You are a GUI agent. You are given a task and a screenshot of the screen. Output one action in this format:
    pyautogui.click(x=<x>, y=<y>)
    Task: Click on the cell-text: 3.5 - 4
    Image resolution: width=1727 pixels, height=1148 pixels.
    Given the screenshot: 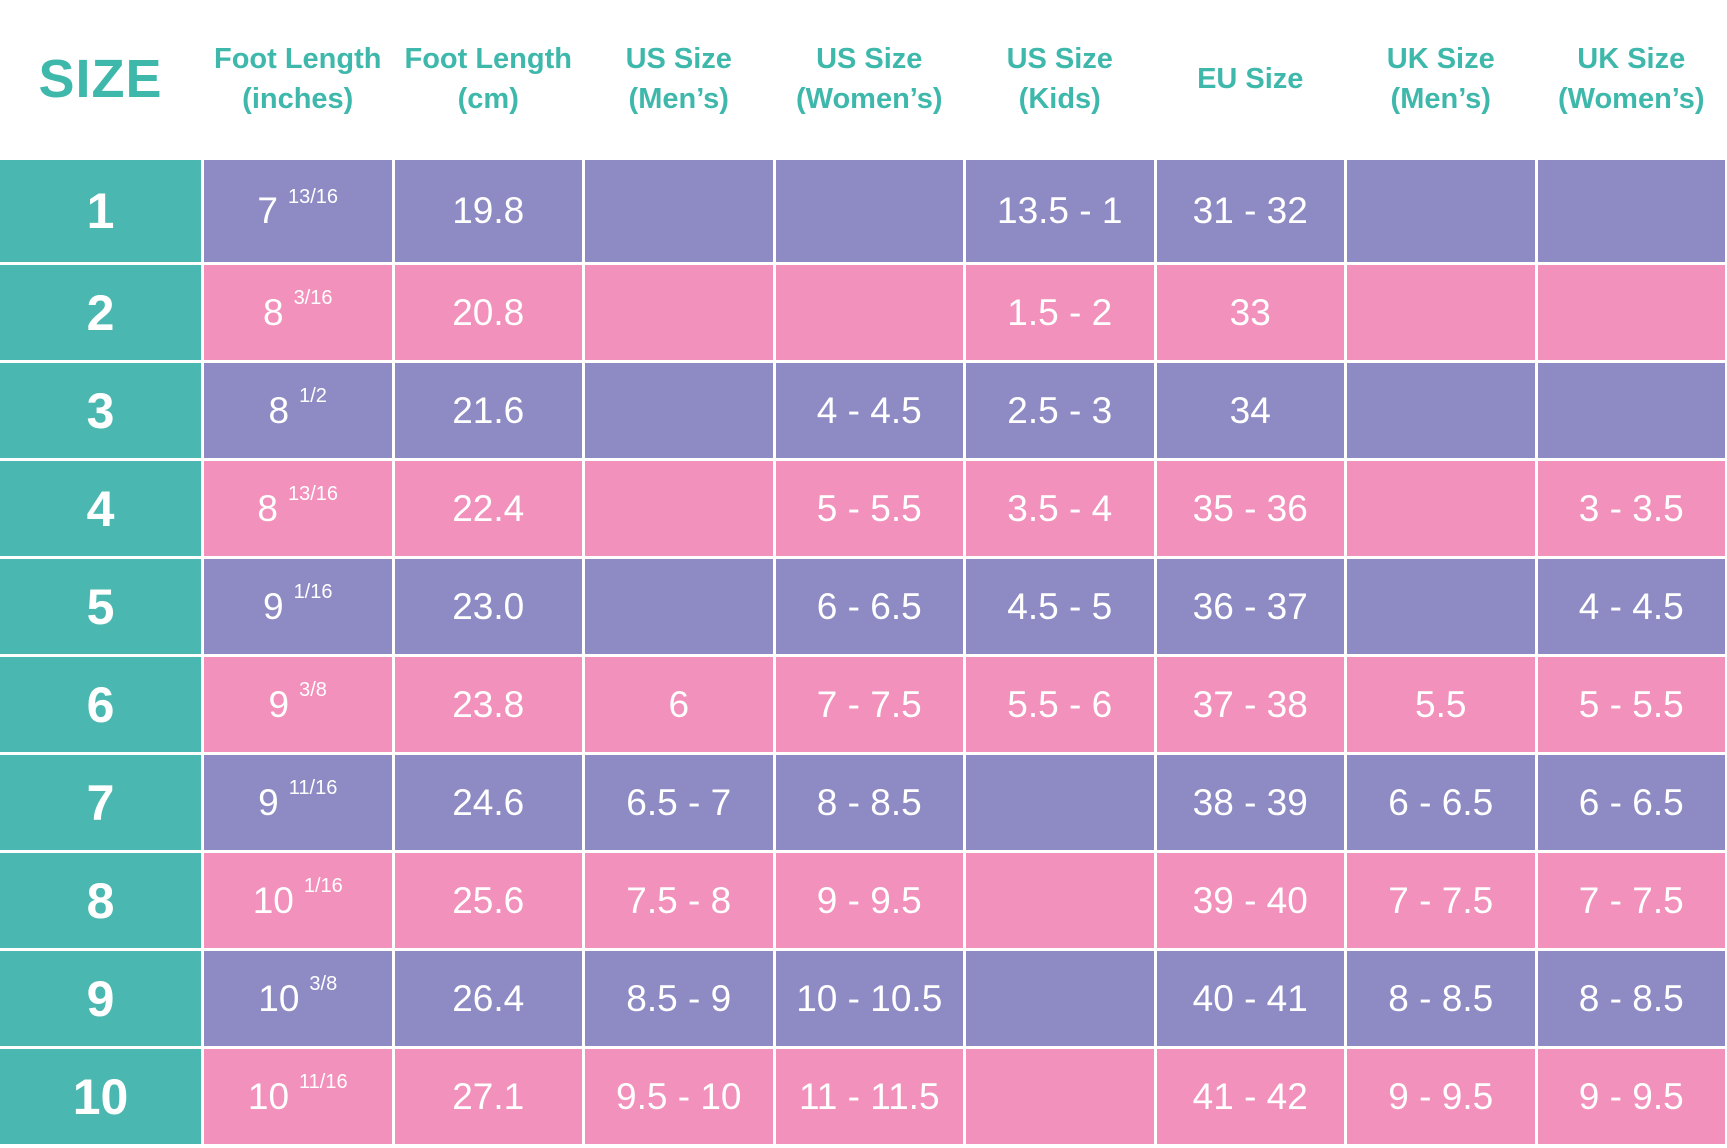 What is the action you would take?
    pyautogui.click(x=1060, y=508)
    